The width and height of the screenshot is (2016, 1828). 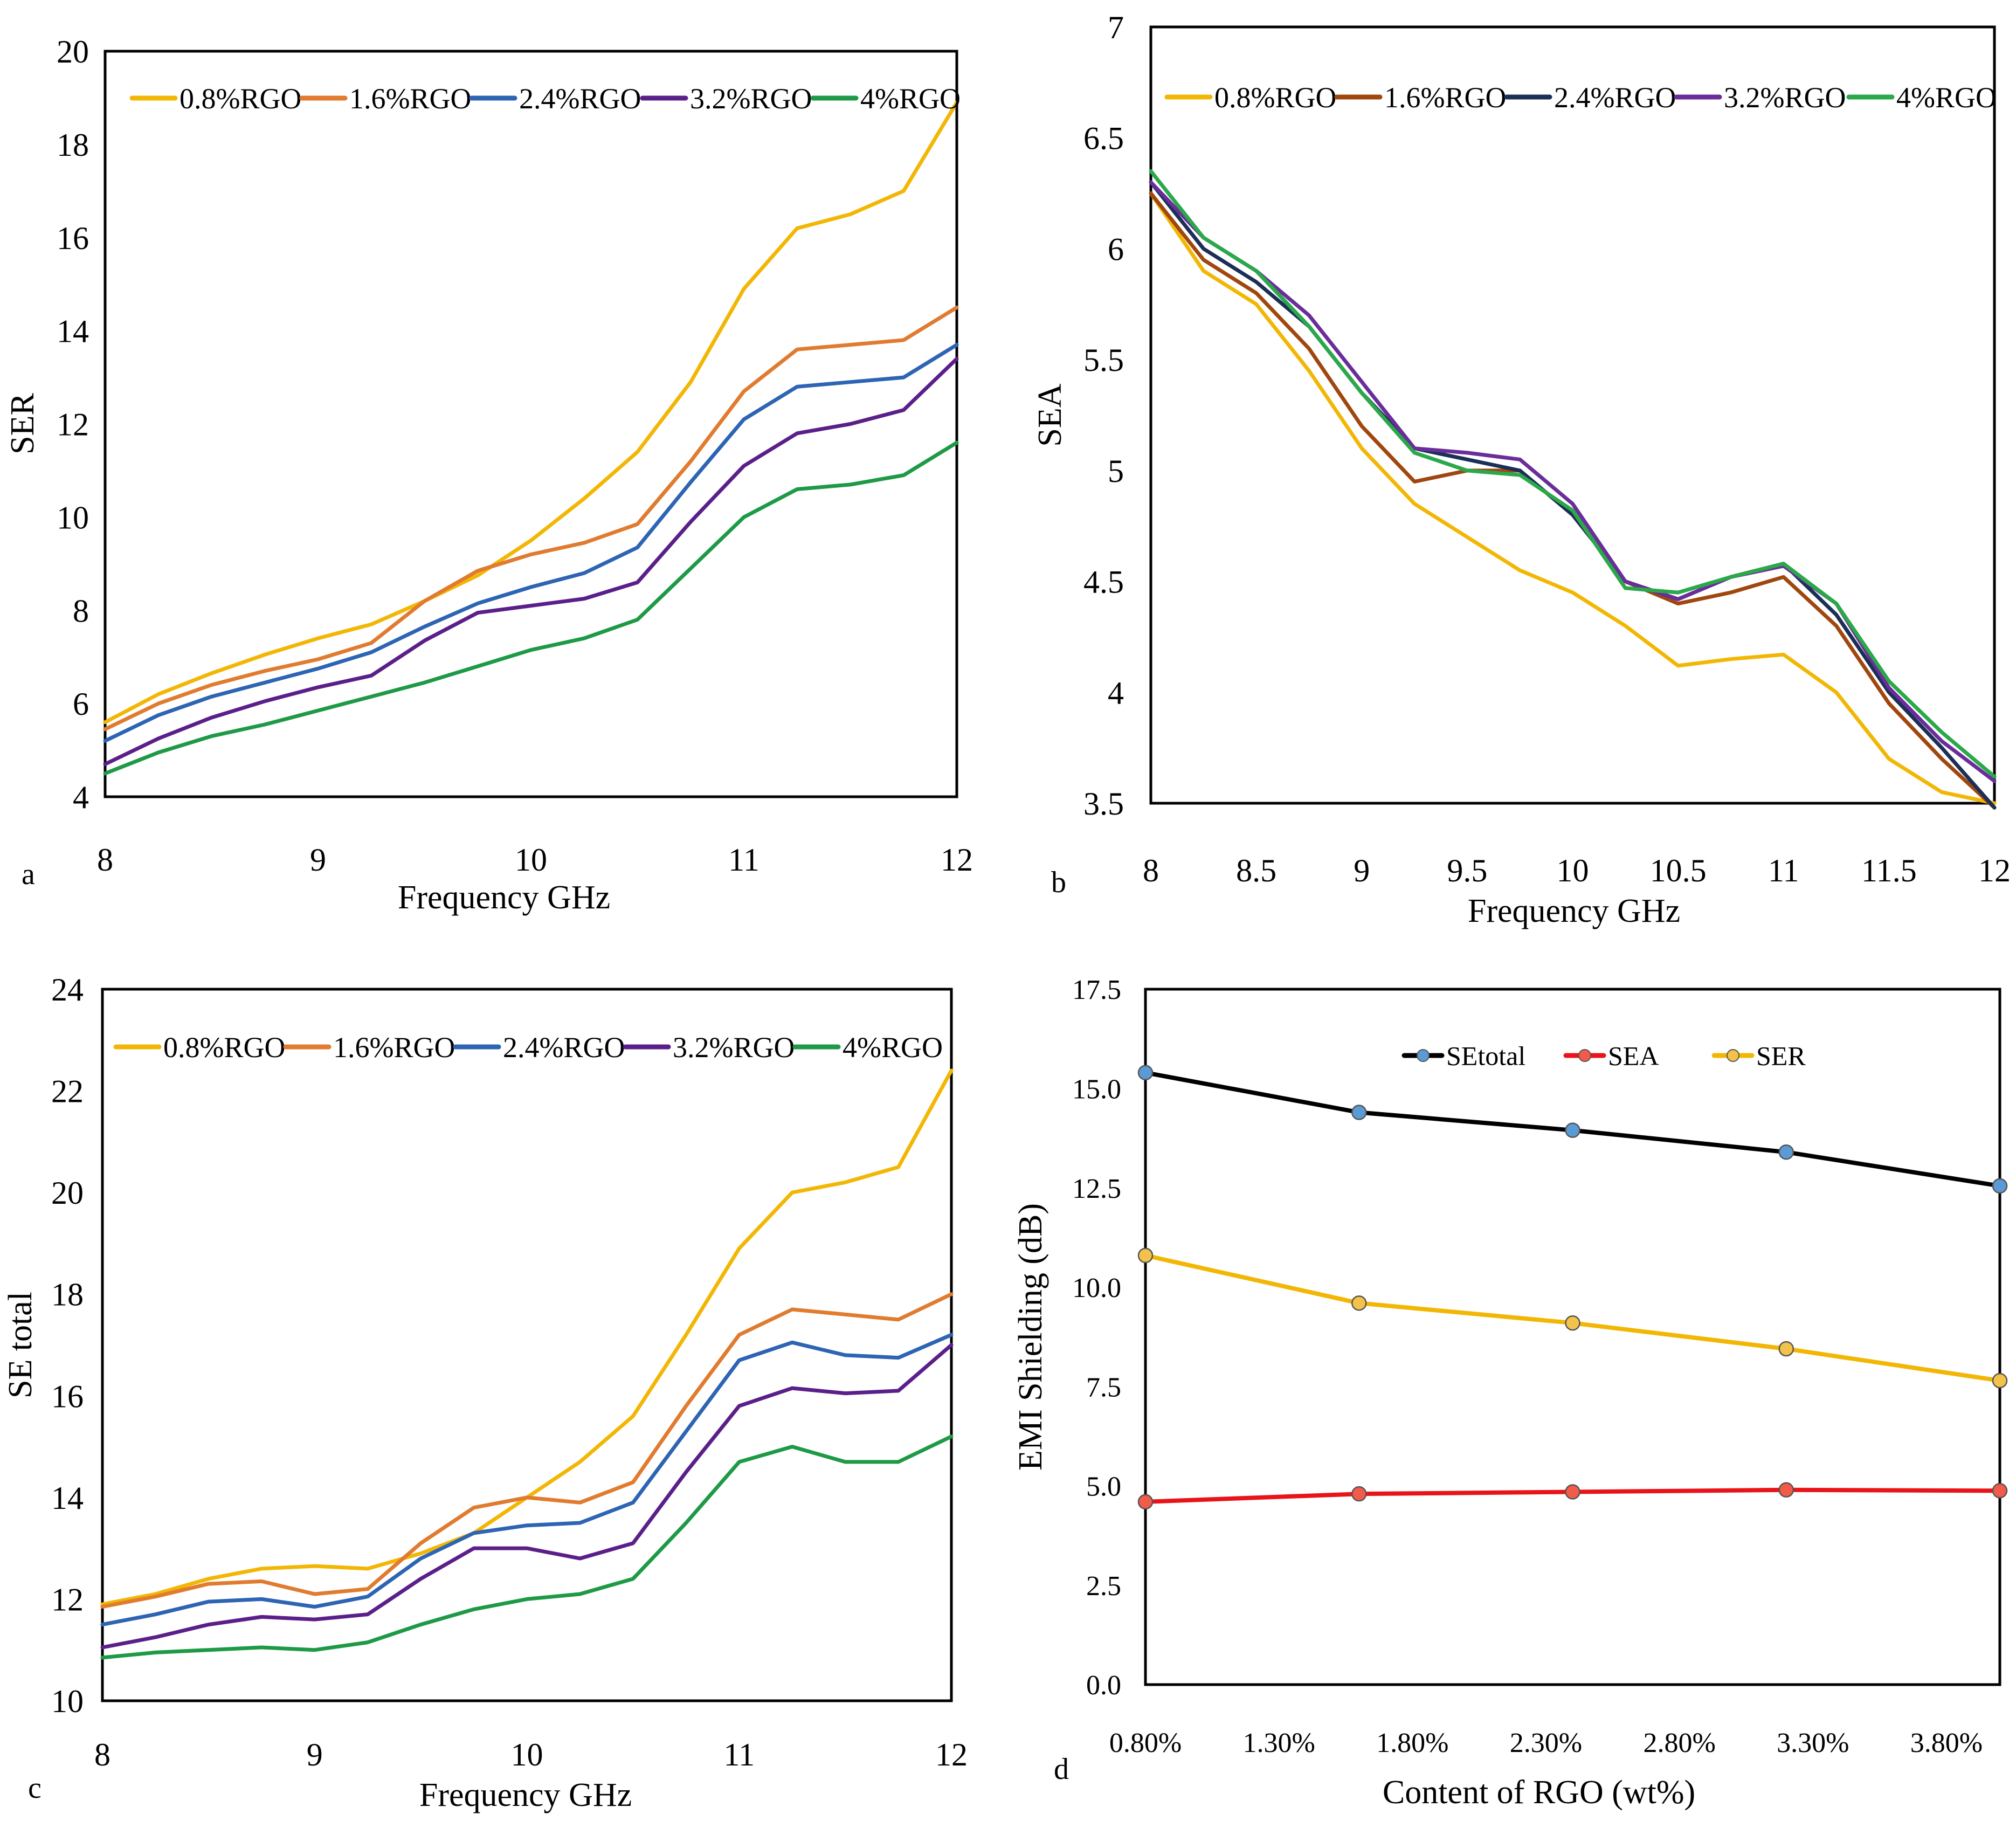 What do you see at coordinates (1116, 27) in the screenshot?
I see `y-tick-label: 7` at bounding box center [1116, 27].